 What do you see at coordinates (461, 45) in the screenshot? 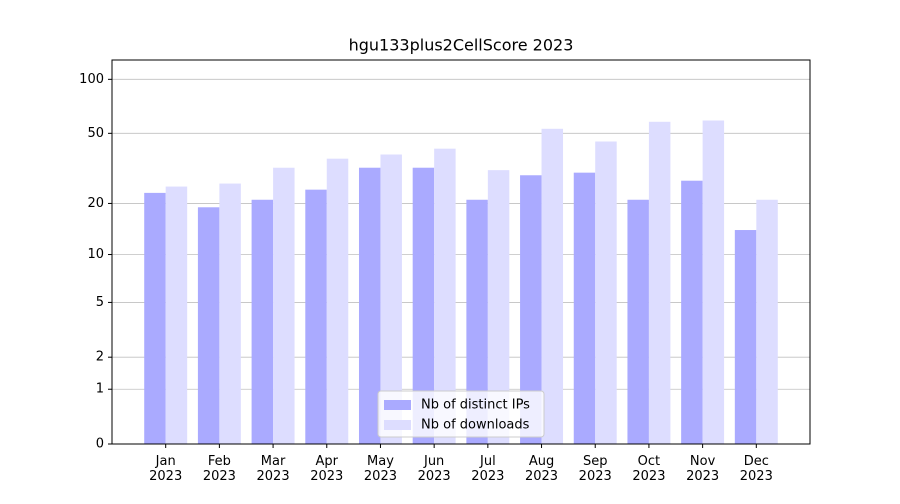
I see `chart-title: hgu133plus2CellScore 2023` at bounding box center [461, 45].